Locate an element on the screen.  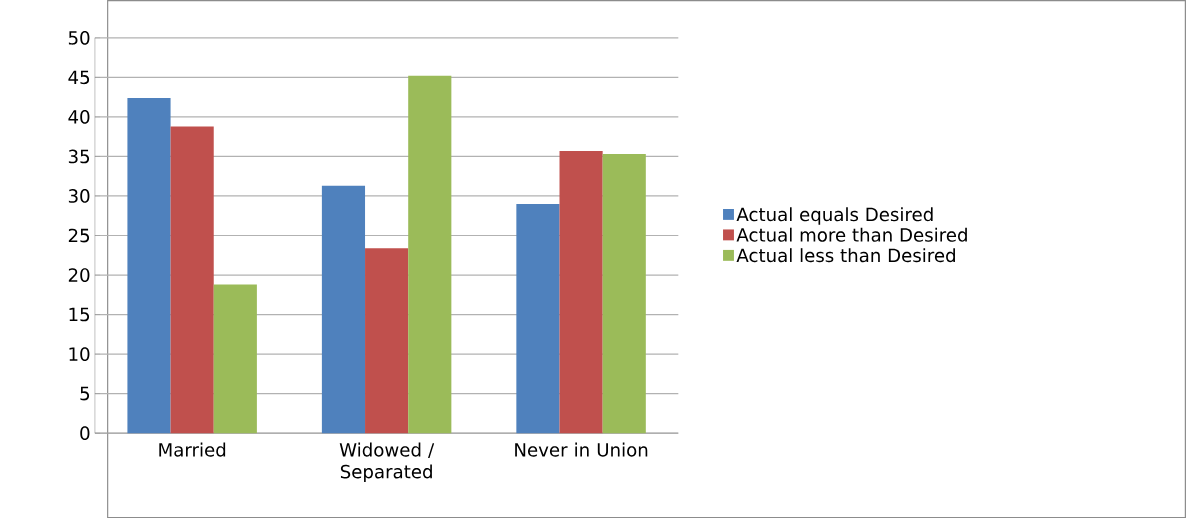
legend-label: Actual equals Desired is located at coordinates (834, 216).